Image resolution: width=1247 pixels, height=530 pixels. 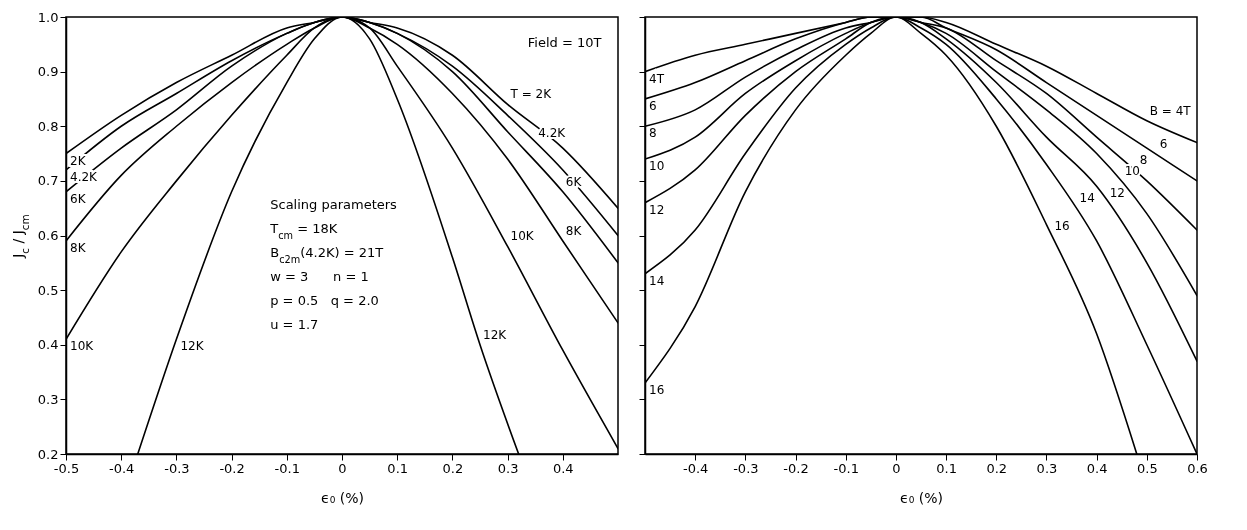 What do you see at coordinates (48, 454) in the screenshot?
I see `y-tick-label: 0.2` at bounding box center [48, 454].